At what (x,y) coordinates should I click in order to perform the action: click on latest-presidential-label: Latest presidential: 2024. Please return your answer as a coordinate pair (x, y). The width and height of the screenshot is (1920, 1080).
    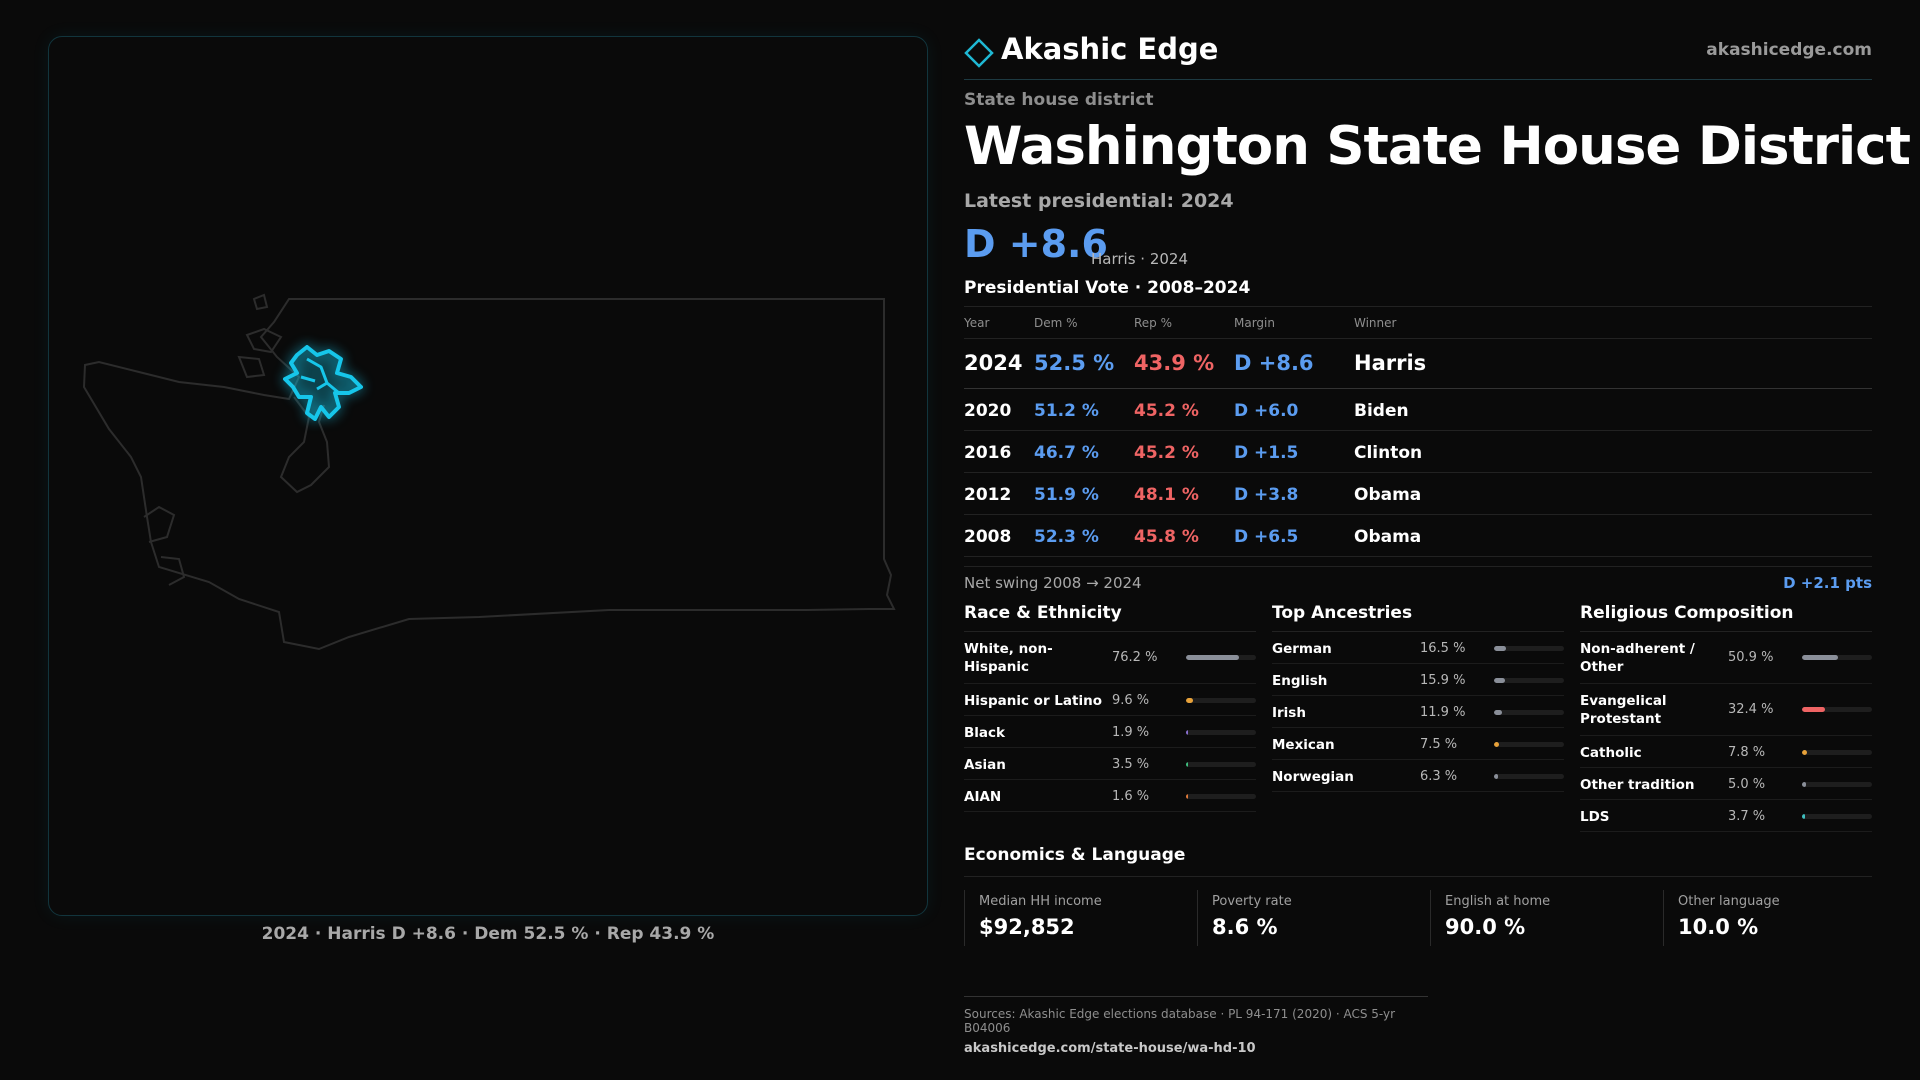
    Looking at the image, I should click on (1099, 201).